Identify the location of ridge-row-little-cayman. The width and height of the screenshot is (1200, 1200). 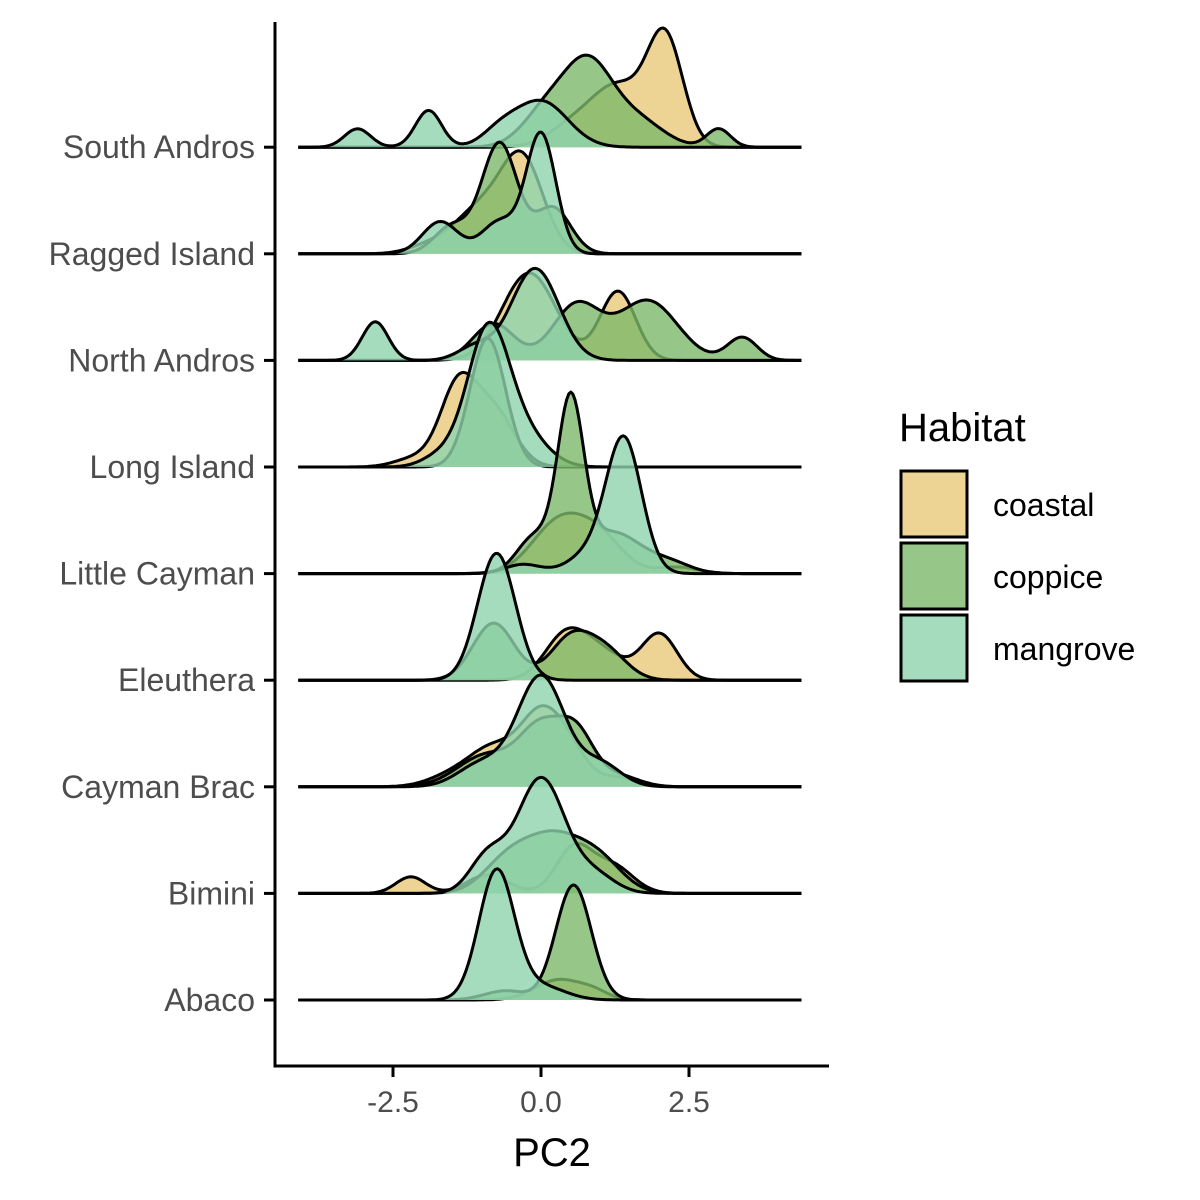
(550, 483).